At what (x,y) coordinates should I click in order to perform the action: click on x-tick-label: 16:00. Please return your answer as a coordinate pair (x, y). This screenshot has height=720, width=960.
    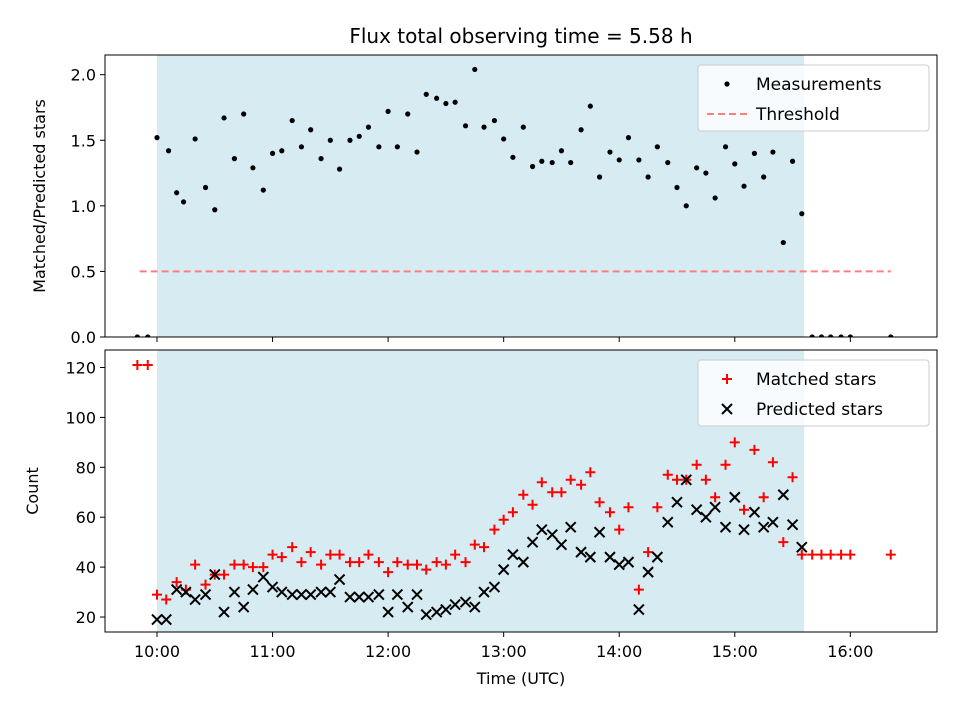
    Looking at the image, I should click on (850, 651).